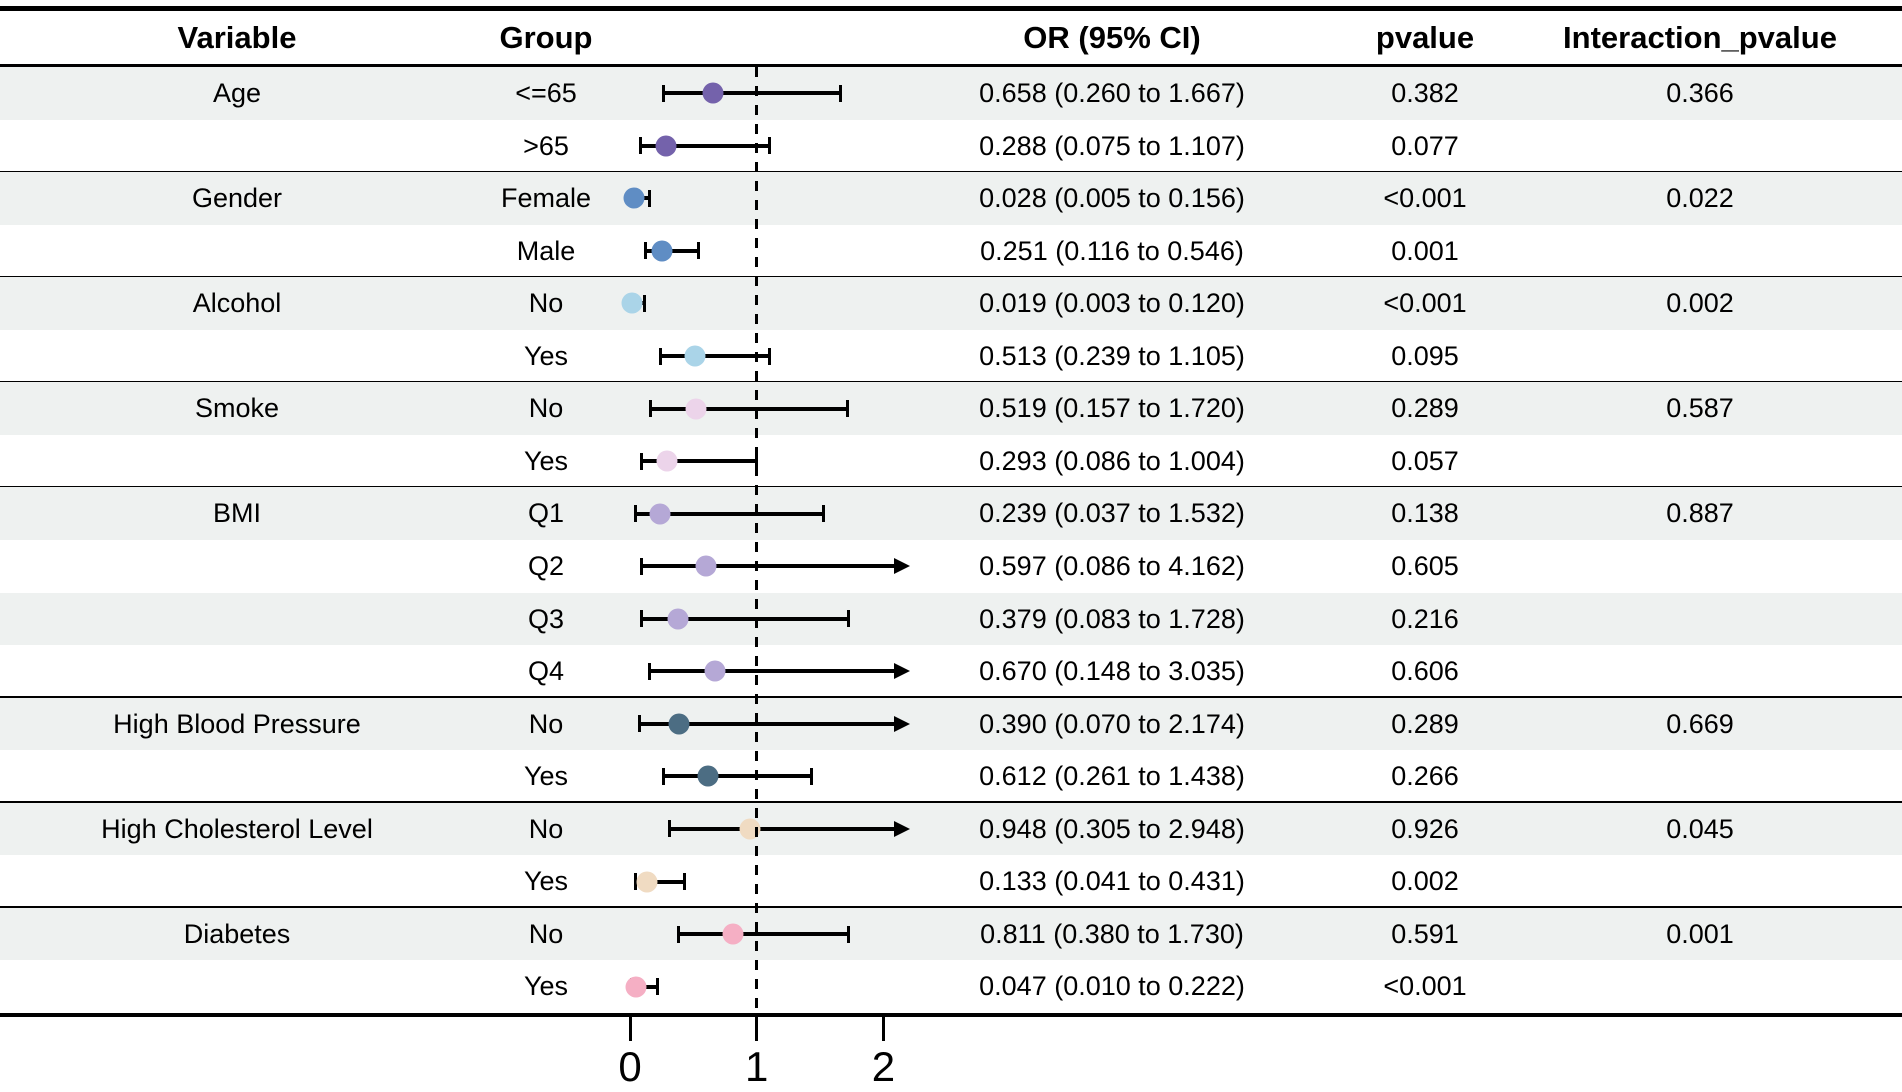 This screenshot has height=1092, width=1902. I want to click on column-header-pvalue: pvalue, so click(1425, 37).